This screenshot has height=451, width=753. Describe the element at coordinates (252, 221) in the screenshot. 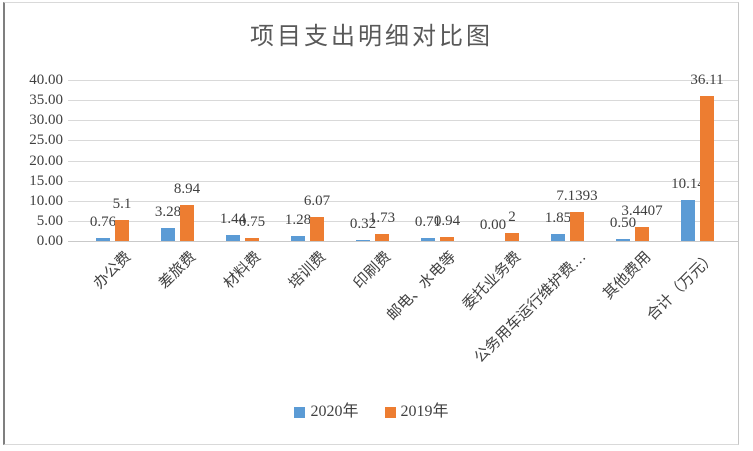

I see `value-label-2019年: 0.75` at that location.